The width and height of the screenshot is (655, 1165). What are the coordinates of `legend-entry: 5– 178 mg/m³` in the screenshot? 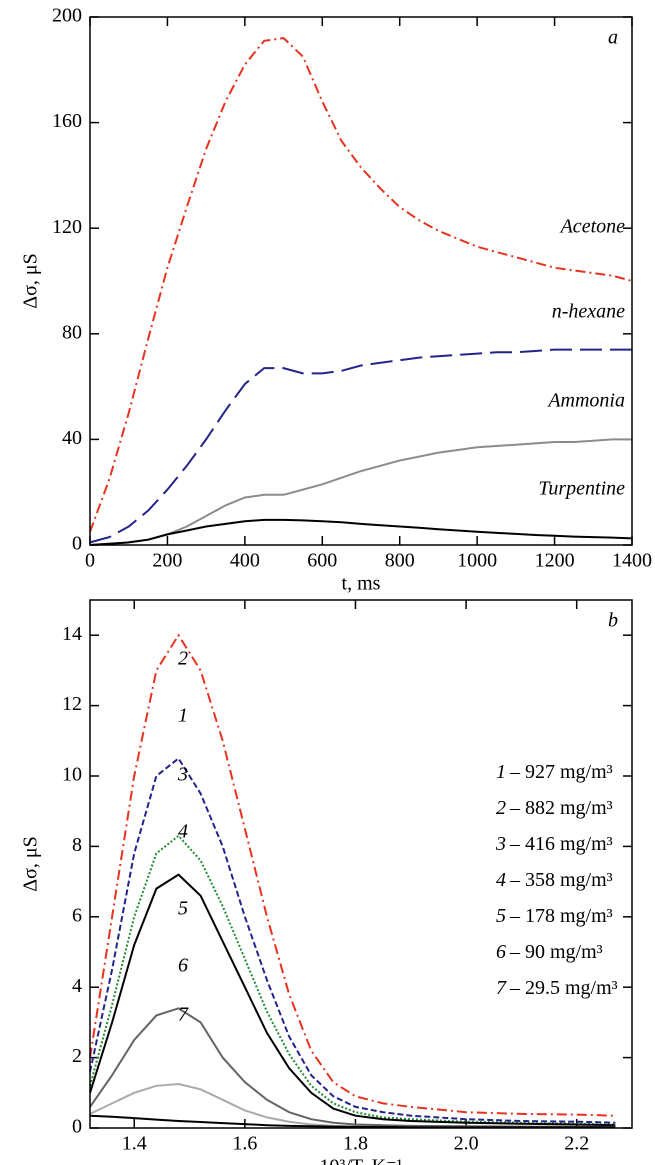 It's located at (554, 916).